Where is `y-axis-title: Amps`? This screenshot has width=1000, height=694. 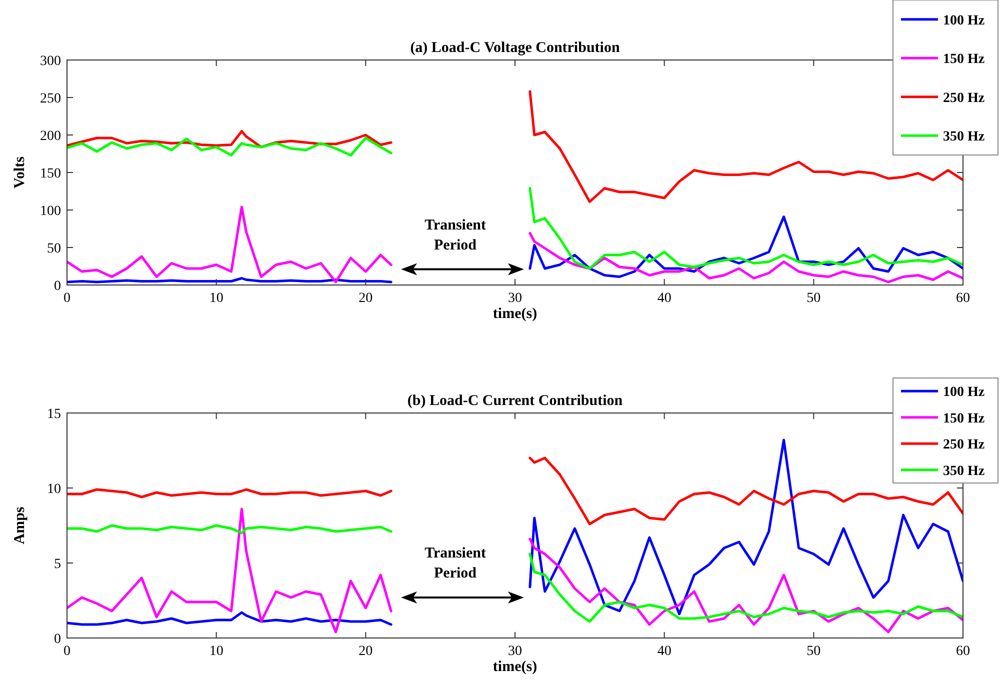
y-axis-title: Amps is located at coordinates (20, 525).